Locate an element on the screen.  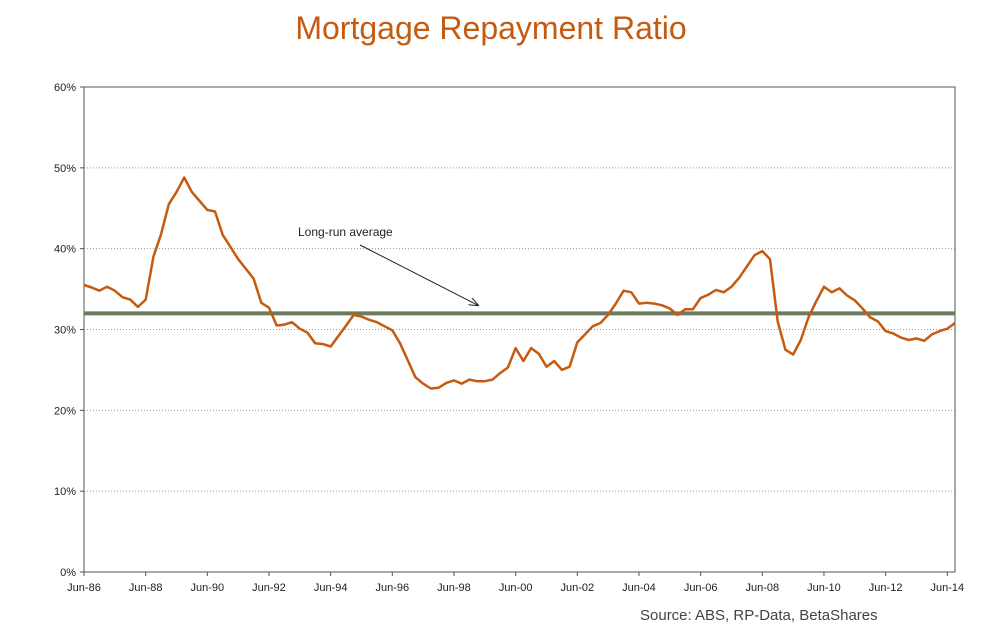
y-tick-label: 40% is located at coordinates (65, 250).